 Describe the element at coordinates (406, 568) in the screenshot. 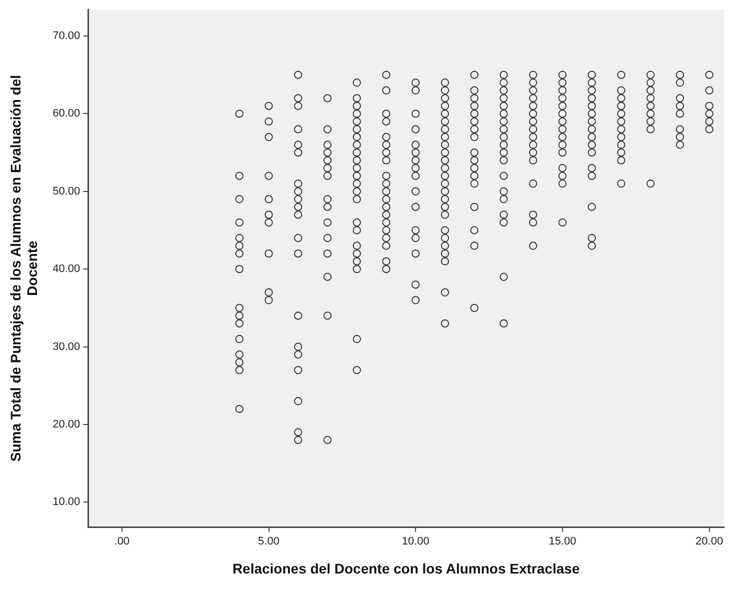

I see `x-axis-title: Relaciones del Docente con los Alumnos Extraclase` at that location.